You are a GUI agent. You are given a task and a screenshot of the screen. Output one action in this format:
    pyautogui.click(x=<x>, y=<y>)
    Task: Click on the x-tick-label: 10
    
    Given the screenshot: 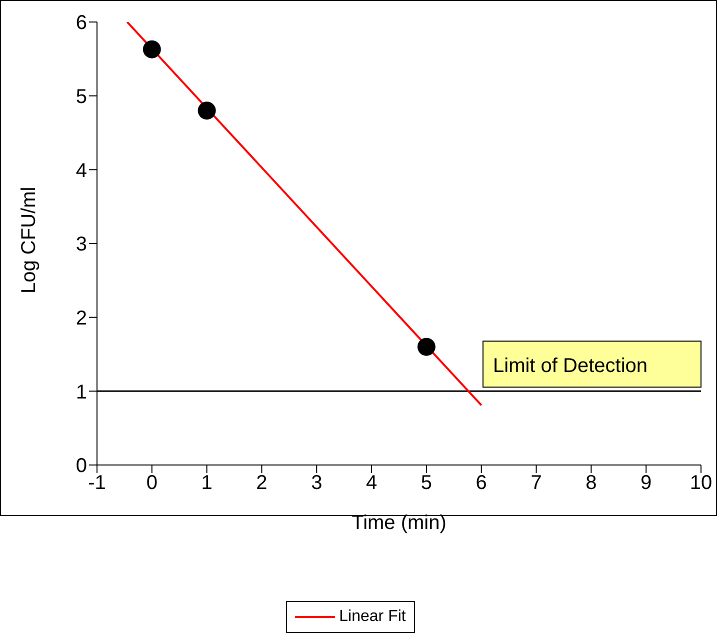 What is the action you would take?
    pyautogui.click(x=701, y=483)
    